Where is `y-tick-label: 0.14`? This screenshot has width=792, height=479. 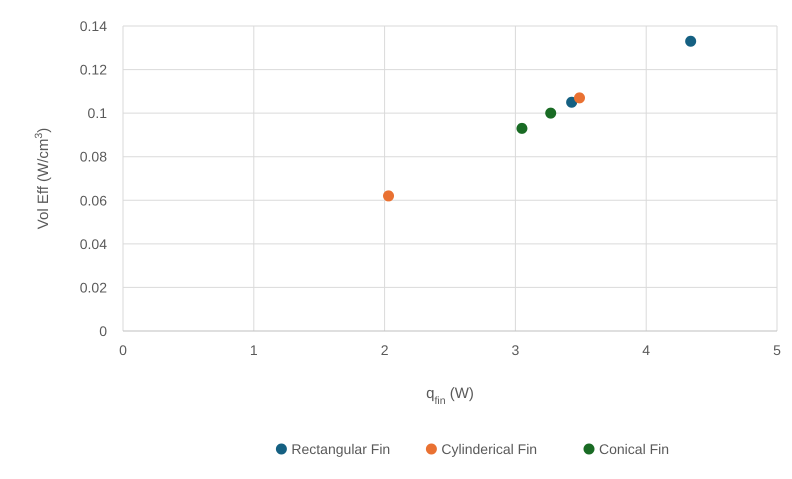 y-tick-label: 0.14 is located at coordinates (94, 26).